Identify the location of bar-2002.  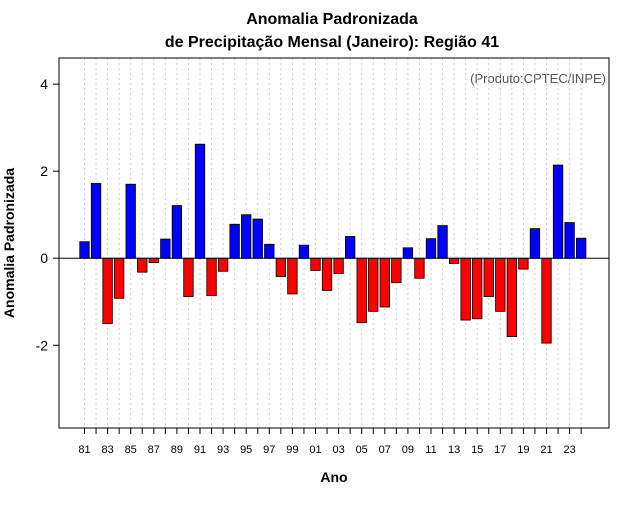
(327, 274).